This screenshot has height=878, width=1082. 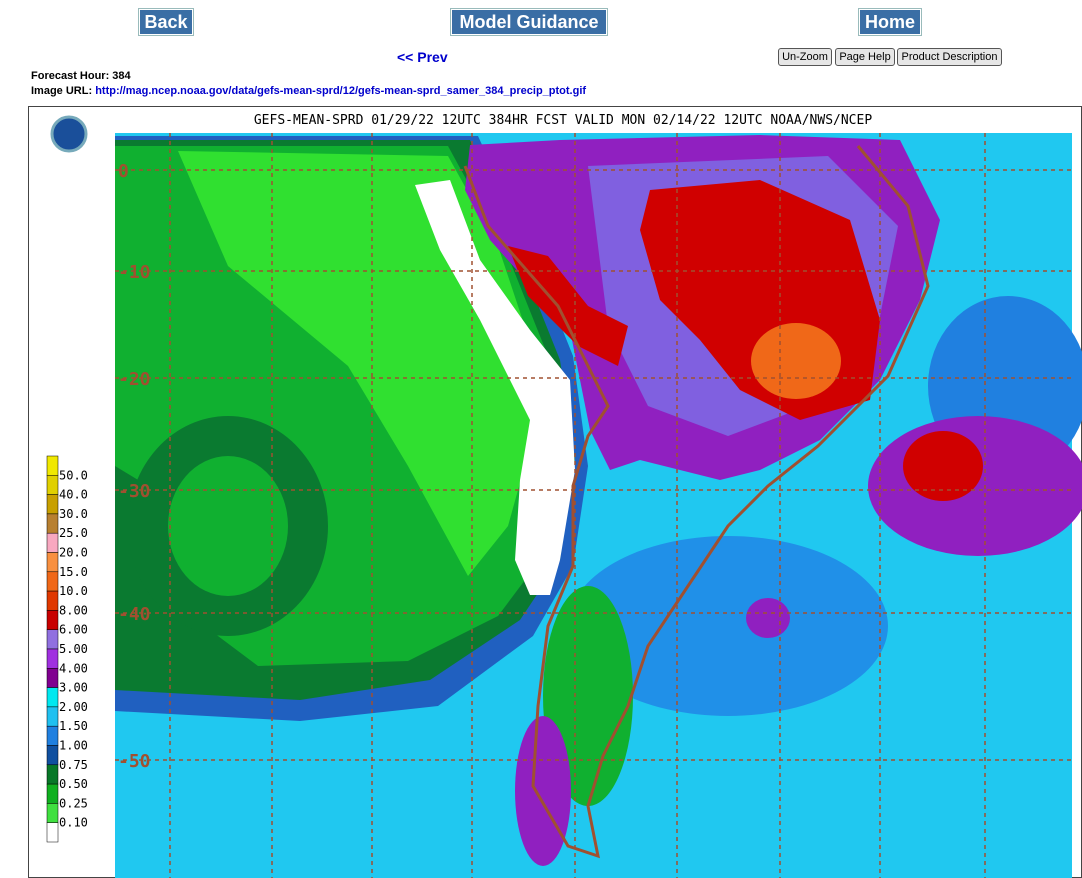 What do you see at coordinates (73, 765) in the screenshot?
I see `legend-label: 0.75` at bounding box center [73, 765].